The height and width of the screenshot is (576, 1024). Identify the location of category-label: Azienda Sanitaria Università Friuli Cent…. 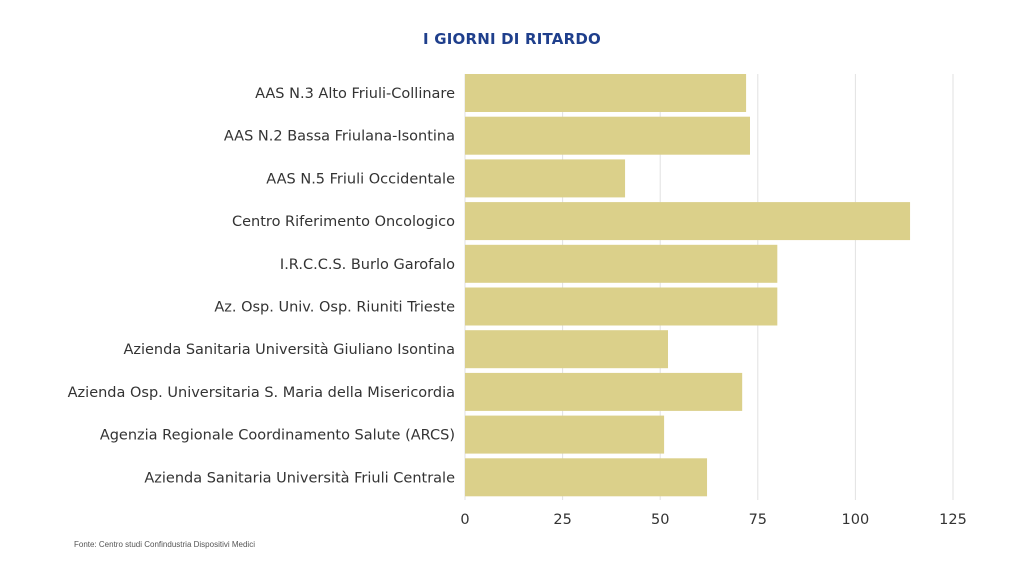
(299, 478).